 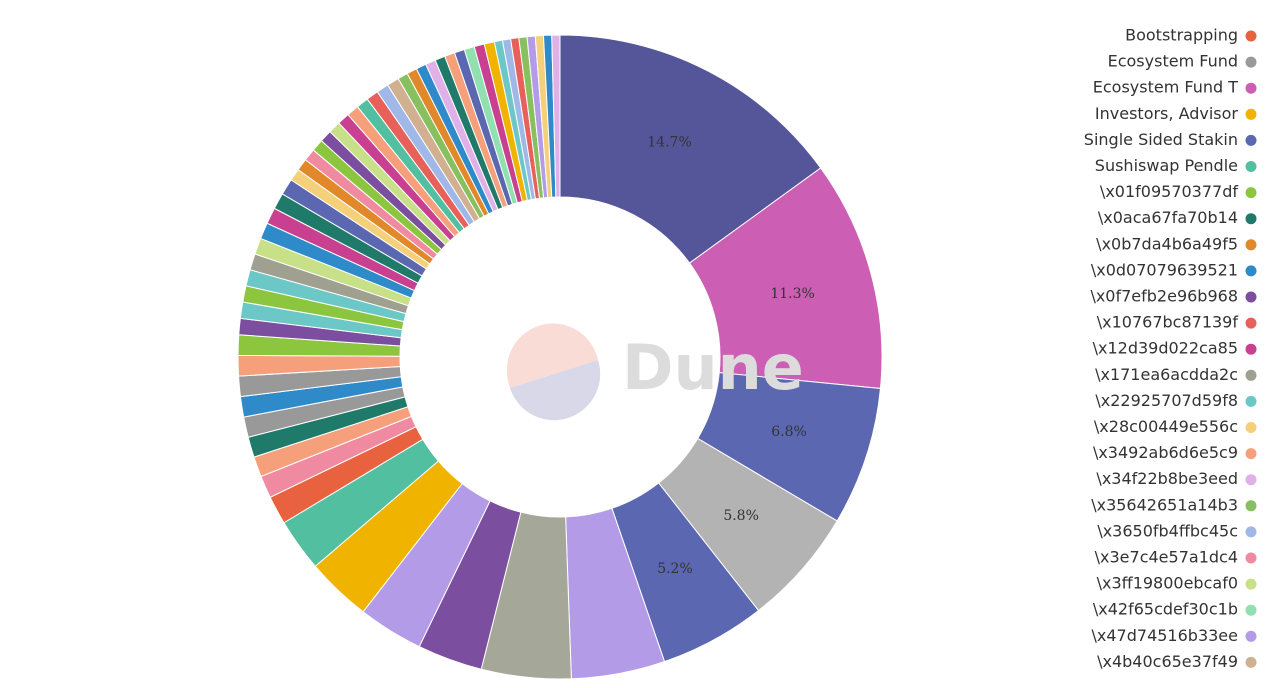 What do you see at coordinates (1165, 87) in the screenshot?
I see `legend-label: Ecosystem Fund T` at bounding box center [1165, 87].